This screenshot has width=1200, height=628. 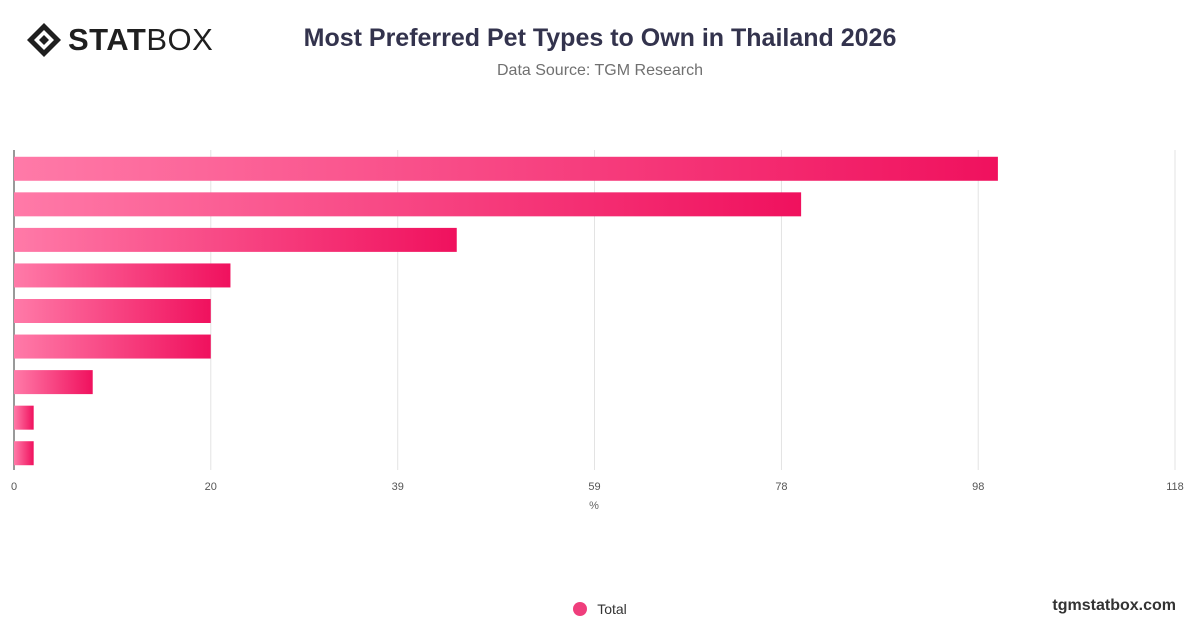 I want to click on statbox-logo: STATBOX, so click(x=119, y=40).